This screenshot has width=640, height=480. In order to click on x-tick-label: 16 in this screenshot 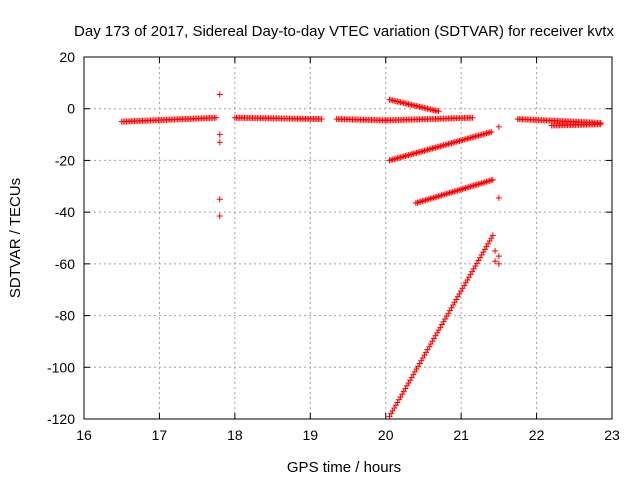, I will do `click(84, 435)`.